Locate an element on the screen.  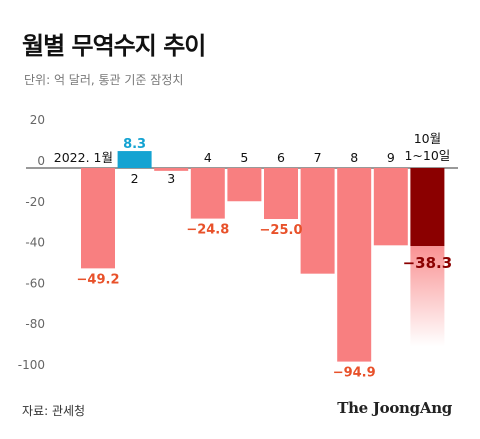
y-tick-label: -60 is located at coordinates (35, 283).